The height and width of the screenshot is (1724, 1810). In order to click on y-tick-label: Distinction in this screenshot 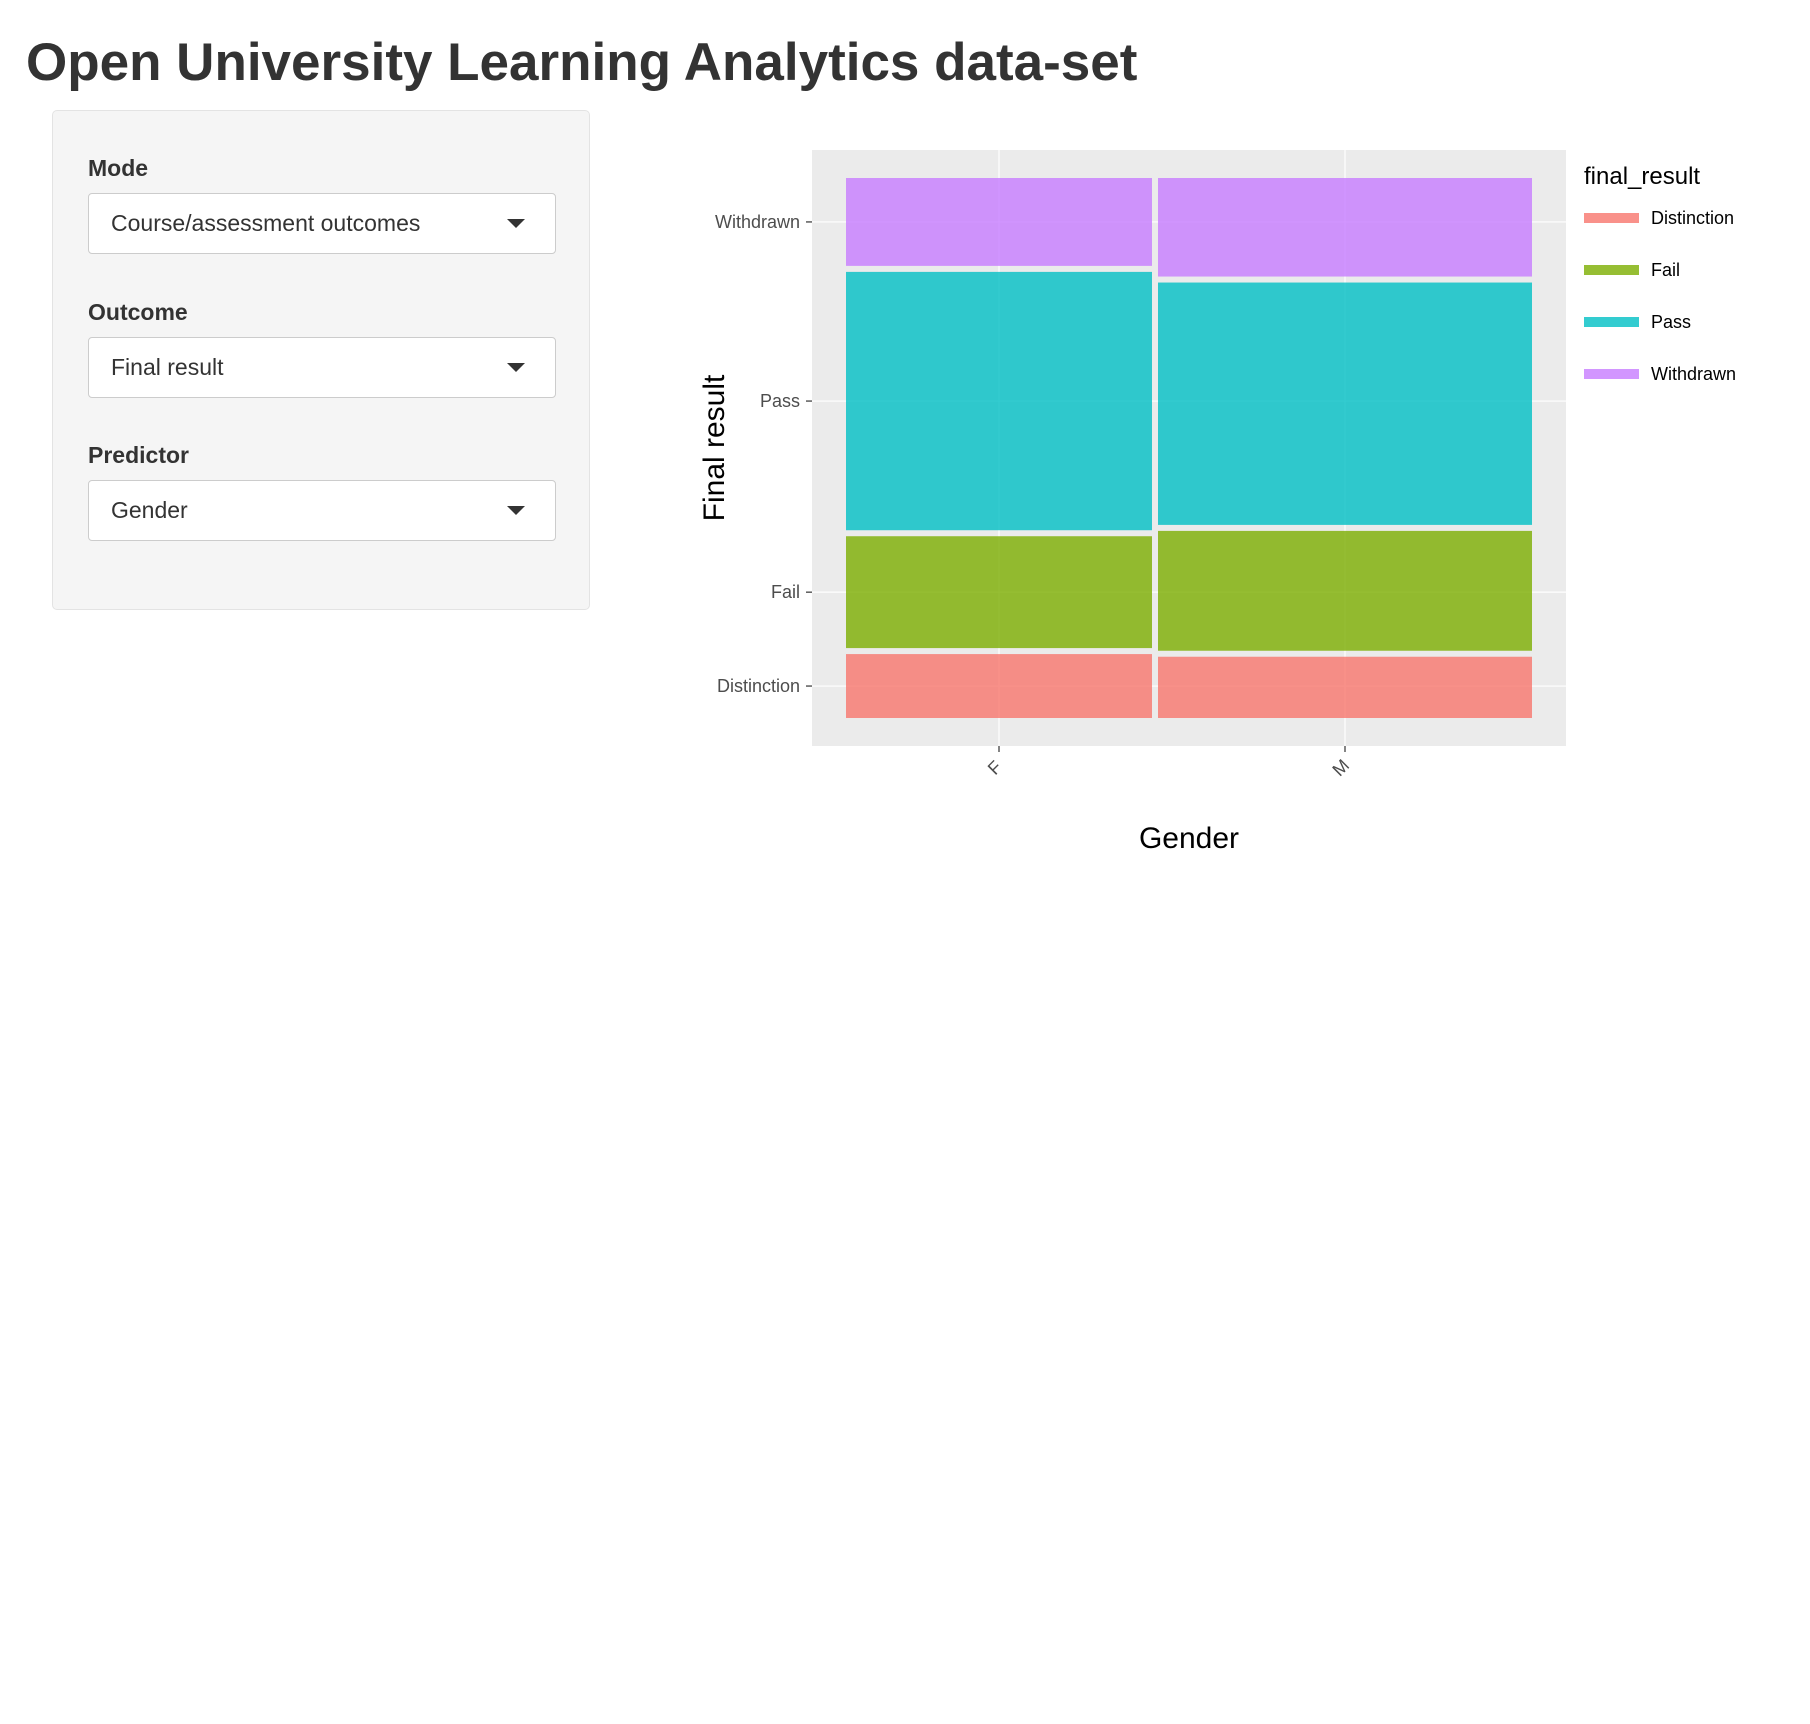, I will do `click(758, 686)`.